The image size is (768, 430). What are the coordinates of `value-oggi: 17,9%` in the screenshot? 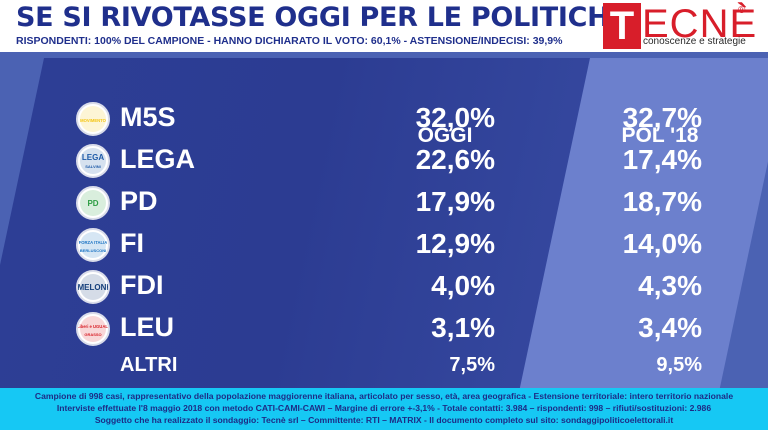 It's located at (455, 201).